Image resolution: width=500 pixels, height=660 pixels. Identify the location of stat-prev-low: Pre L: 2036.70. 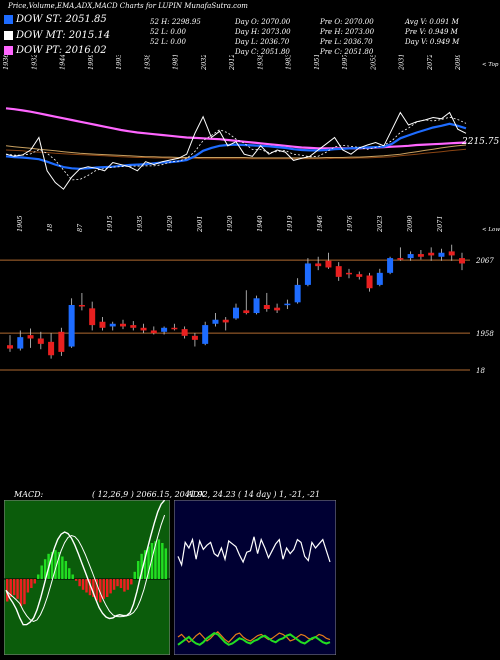
(346, 42).